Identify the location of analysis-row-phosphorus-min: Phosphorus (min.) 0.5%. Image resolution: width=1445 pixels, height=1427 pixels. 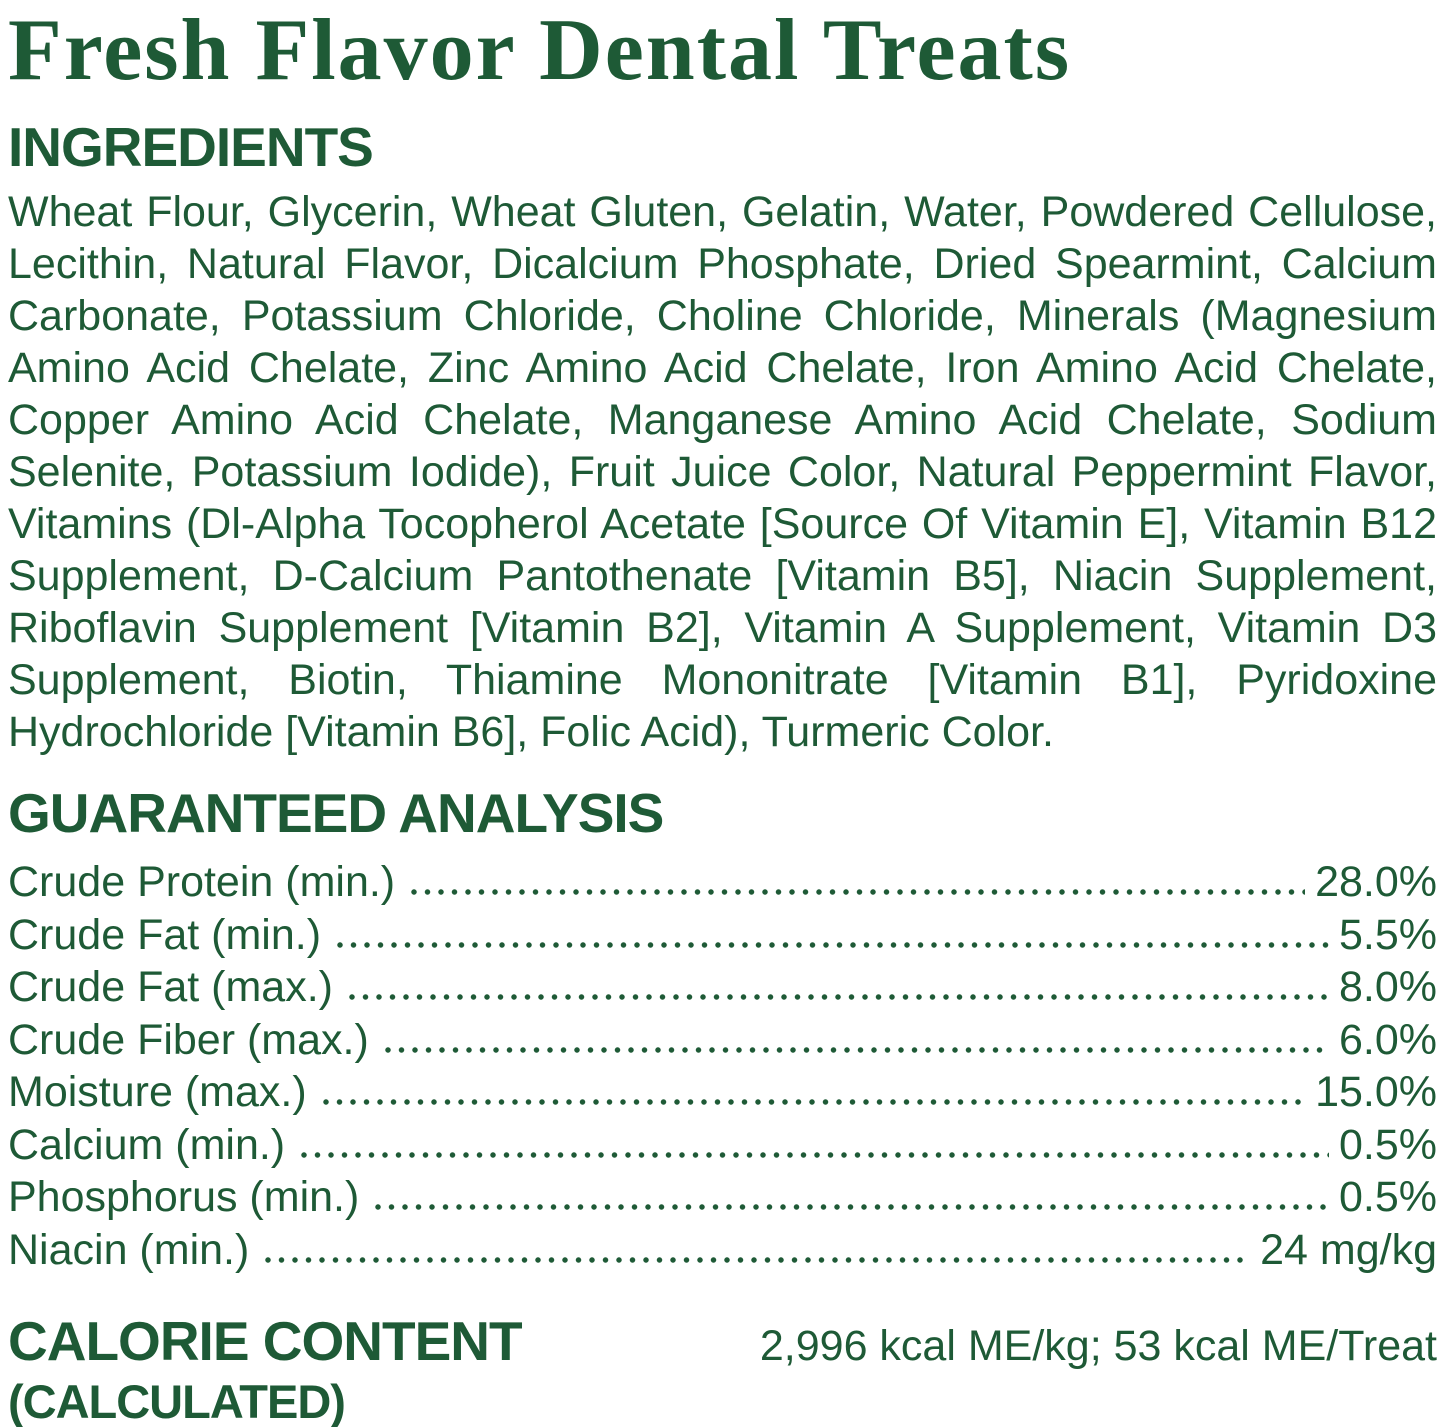
(722, 1197).